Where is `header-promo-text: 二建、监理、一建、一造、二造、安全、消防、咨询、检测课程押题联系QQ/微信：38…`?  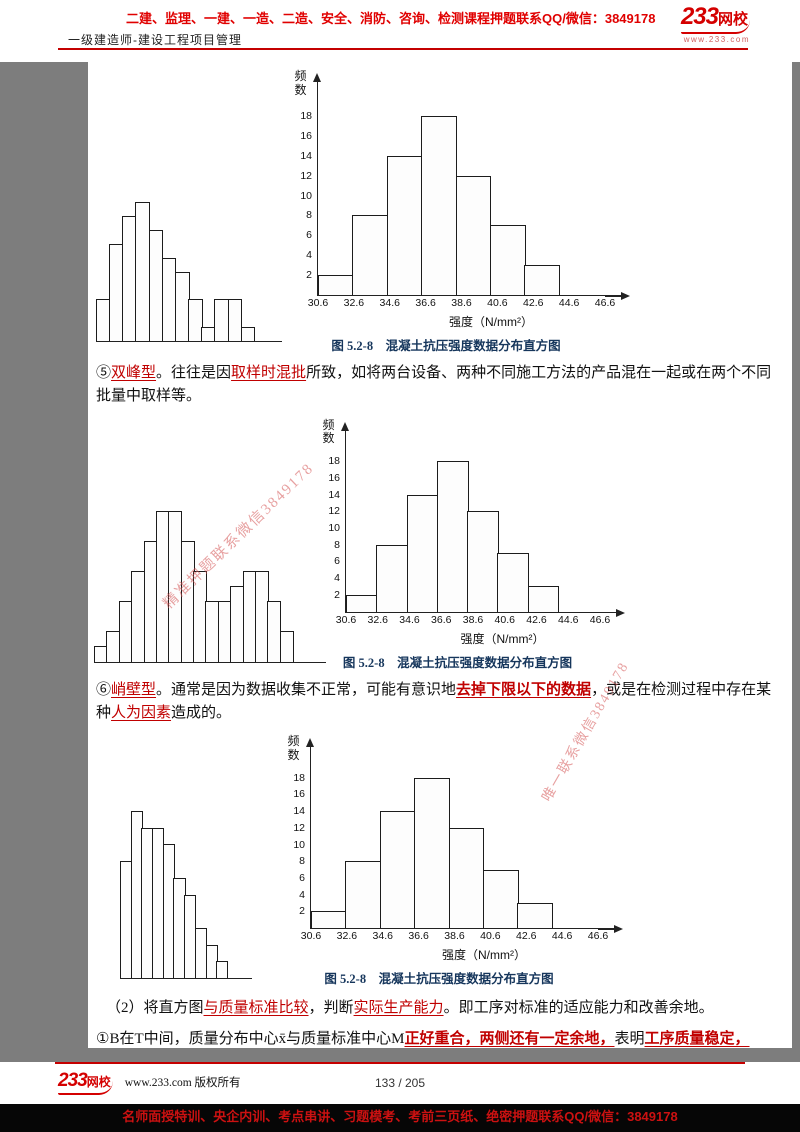
header-promo-text: 二建、监理、一建、一造、二造、安全、消防、咨询、检测课程押题联系QQ/微信：38… is located at coordinates (391, 18).